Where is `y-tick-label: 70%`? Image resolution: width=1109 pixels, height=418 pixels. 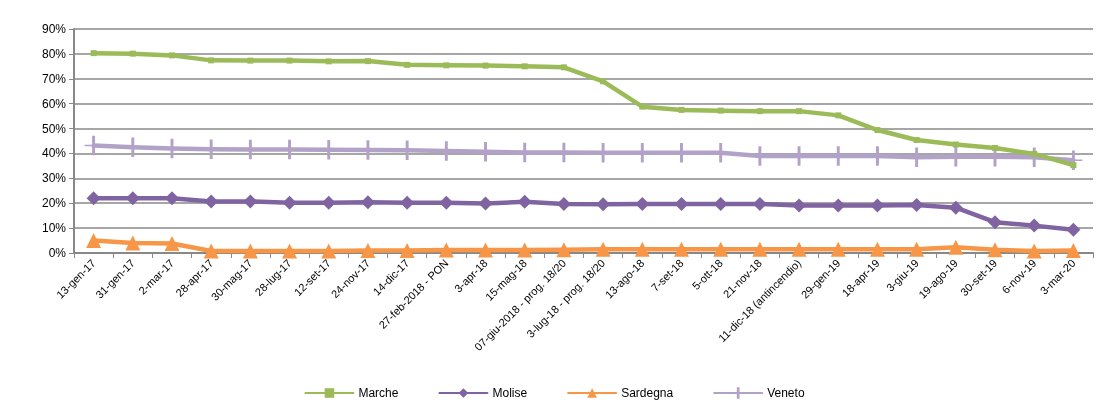
y-tick-label: 70% is located at coordinates (54, 78).